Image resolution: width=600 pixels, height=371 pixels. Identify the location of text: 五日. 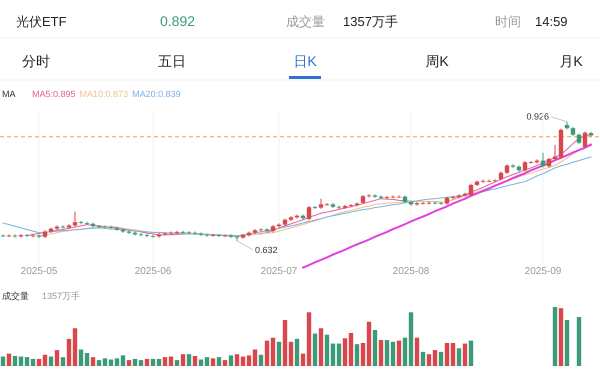
(172, 61).